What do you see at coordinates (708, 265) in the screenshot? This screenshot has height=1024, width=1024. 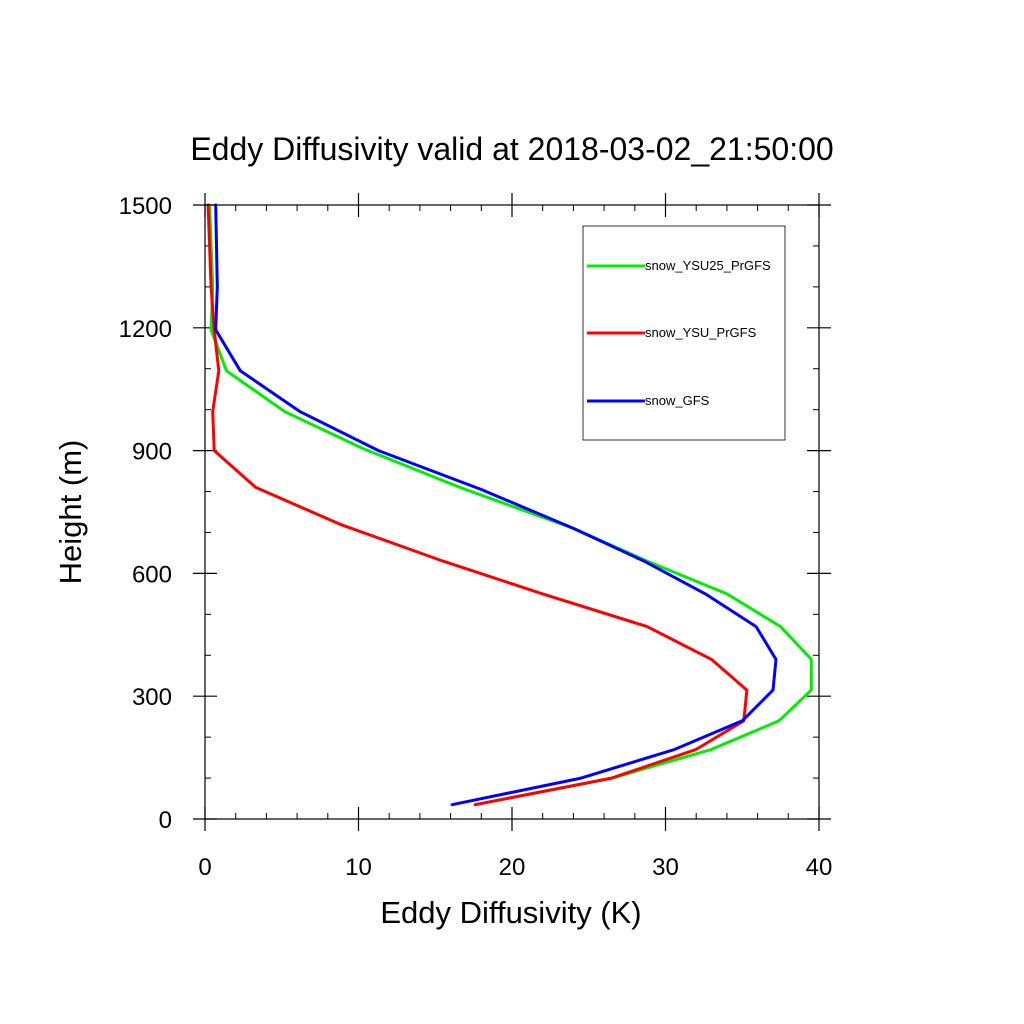 I see `legend-label: snow_YSU25_PrGFS` at bounding box center [708, 265].